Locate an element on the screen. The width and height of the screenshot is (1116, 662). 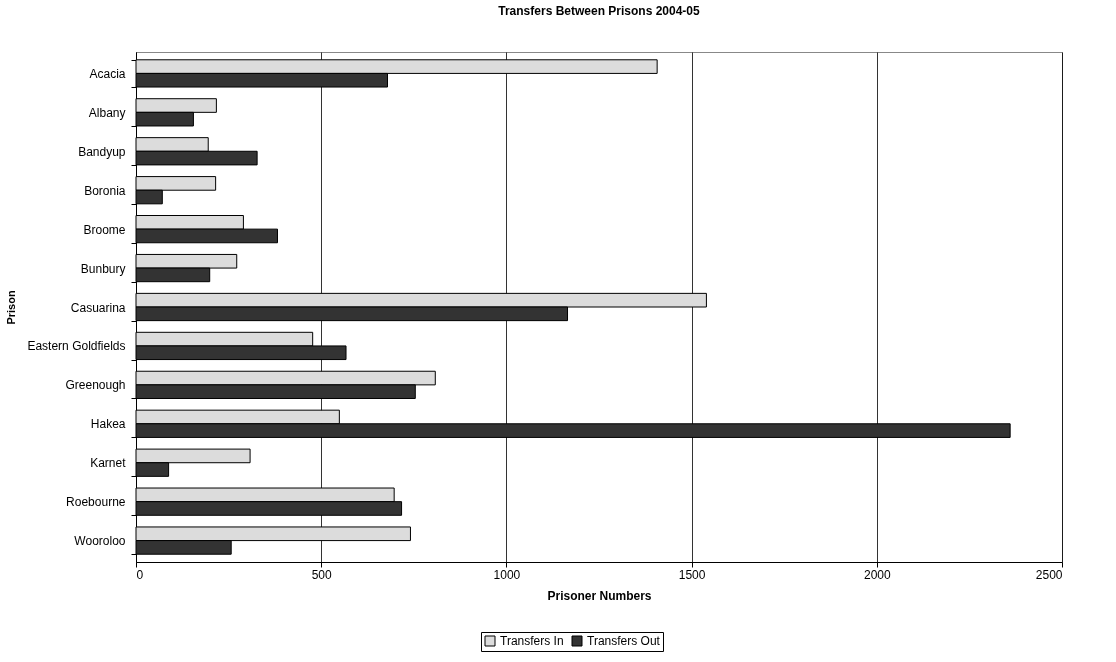
chart-title: Transfers Between Prisons 2004-05 is located at coordinates (599, 11).